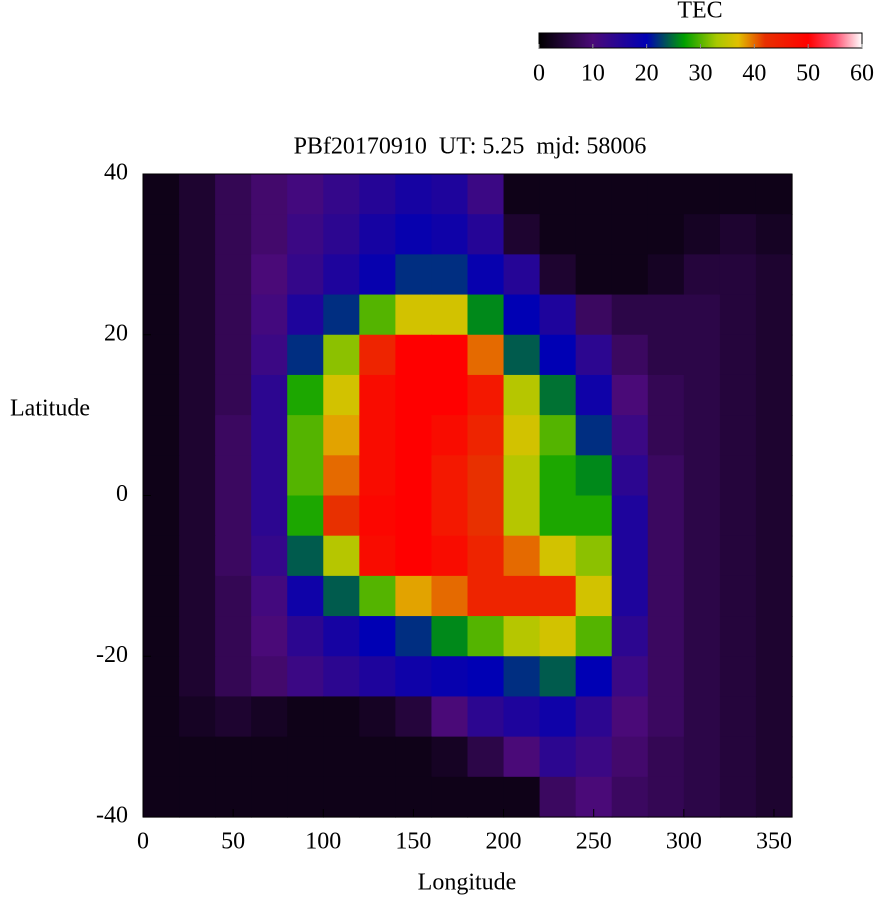 Image resolution: width=877 pixels, height=900 pixels. Describe the element at coordinates (116, 333) in the screenshot. I see `y-tick-label: 20` at that location.